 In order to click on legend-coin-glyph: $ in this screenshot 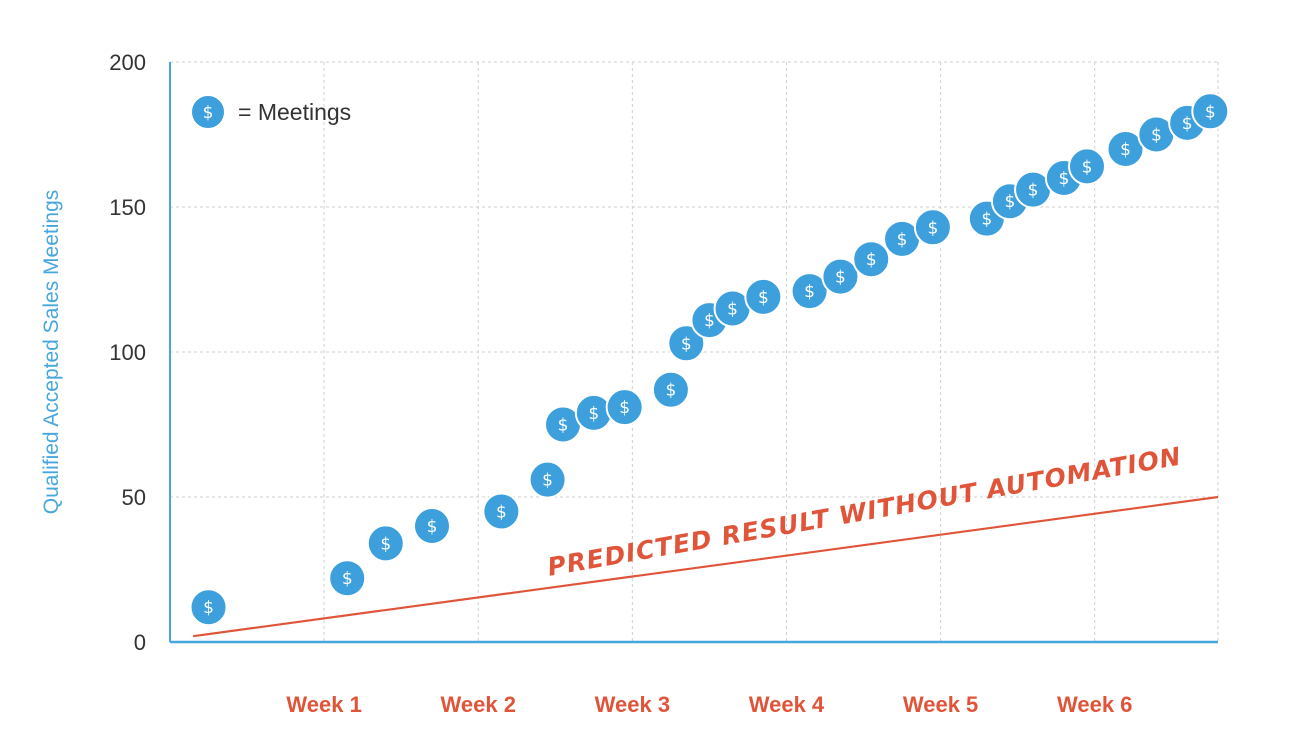, I will do `click(208, 113)`.